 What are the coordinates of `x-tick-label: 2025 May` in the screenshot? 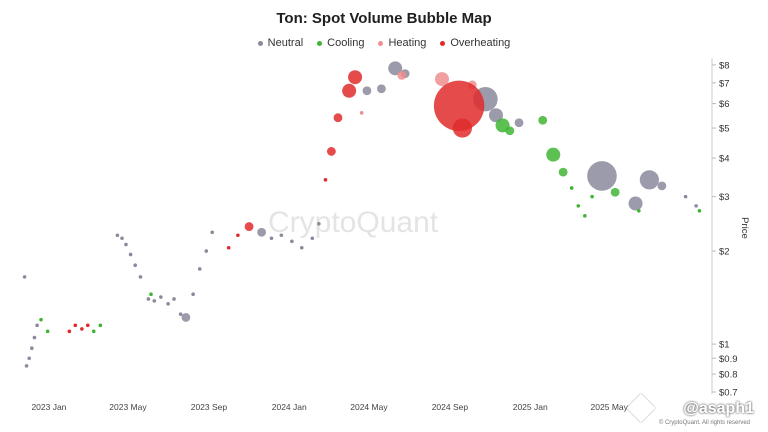 It's located at (610, 407).